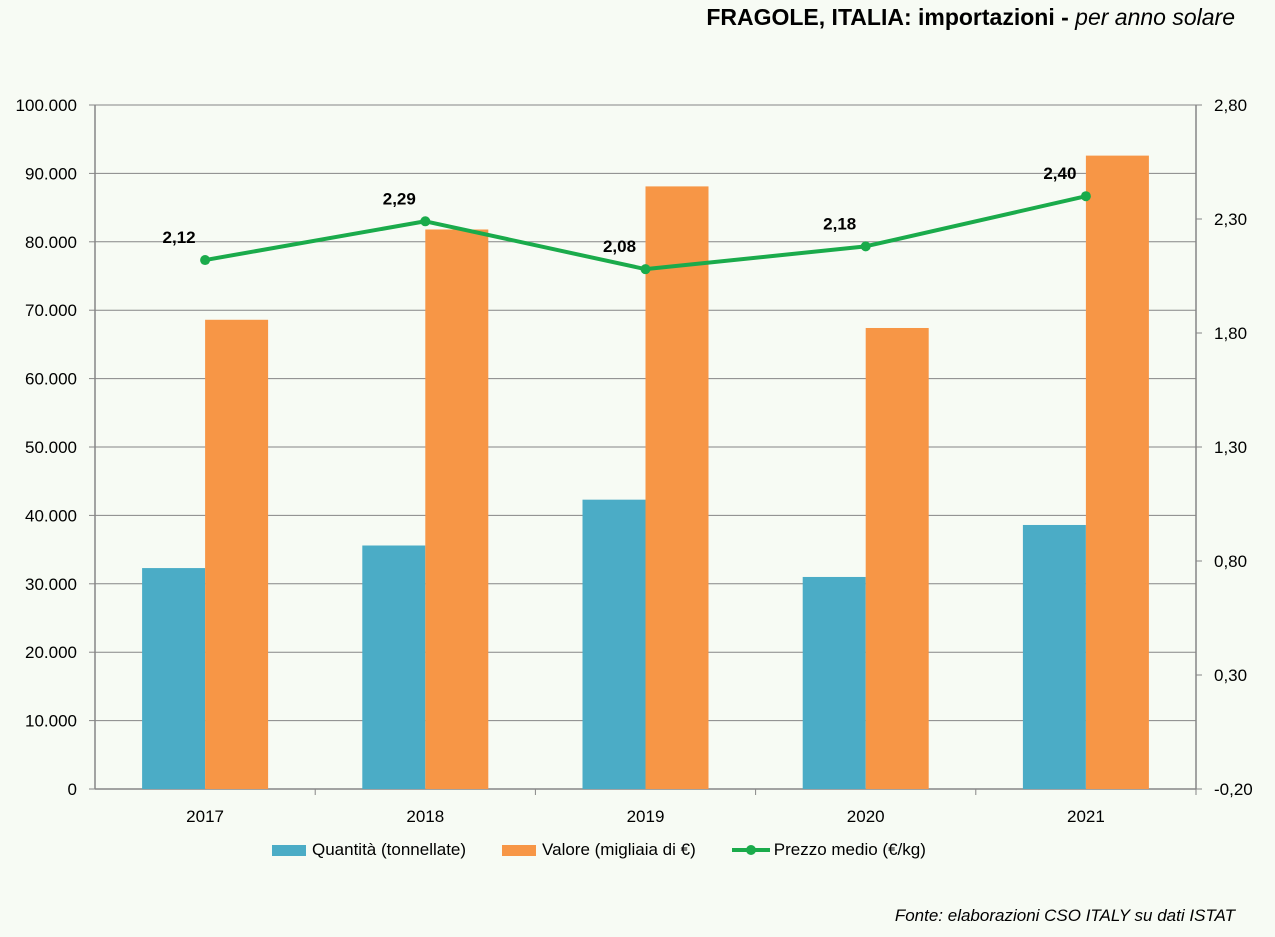 Image resolution: width=1275 pixels, height=937 pixels. What do you see at coordinates (1155, 17) in the screenshot?
I see `chart-title-sub: per anno solare` at bounding box center [1155, 17].